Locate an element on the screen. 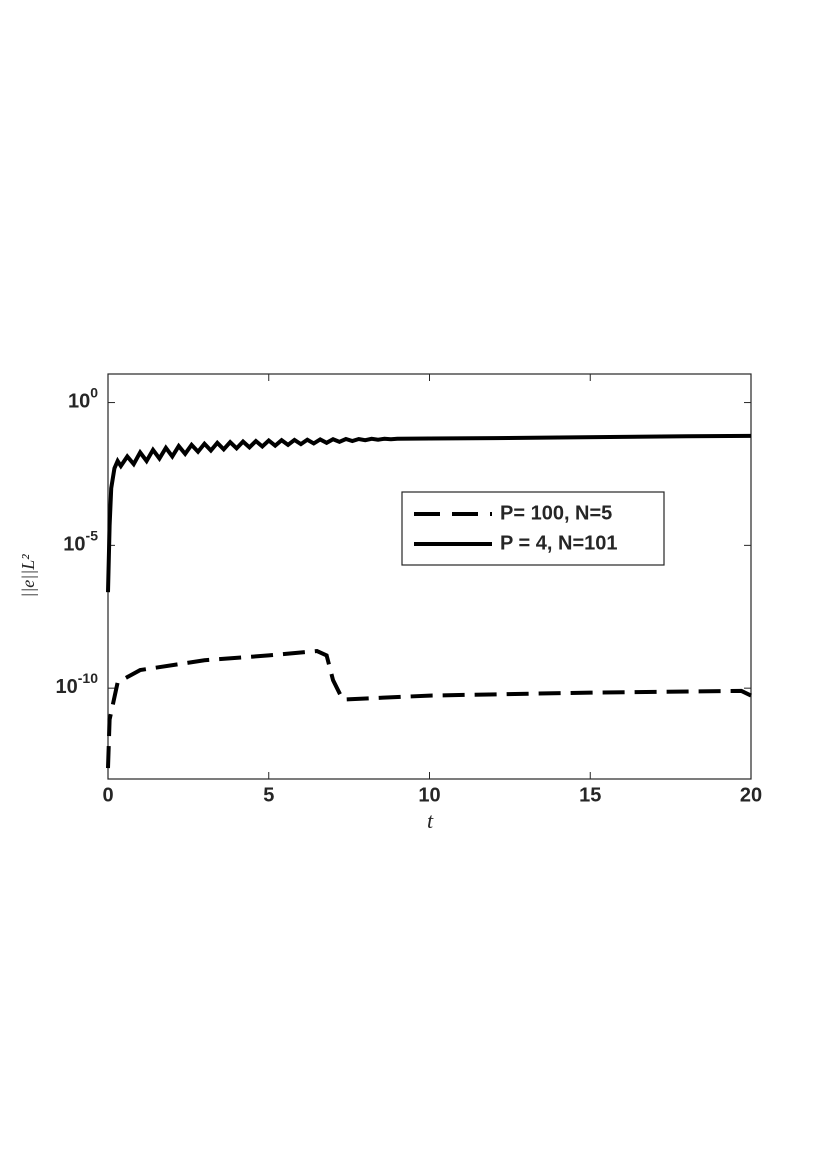 This screenshot has width=830, height=1175. x-tick-label: 15 is located at coordinates (590, 795).